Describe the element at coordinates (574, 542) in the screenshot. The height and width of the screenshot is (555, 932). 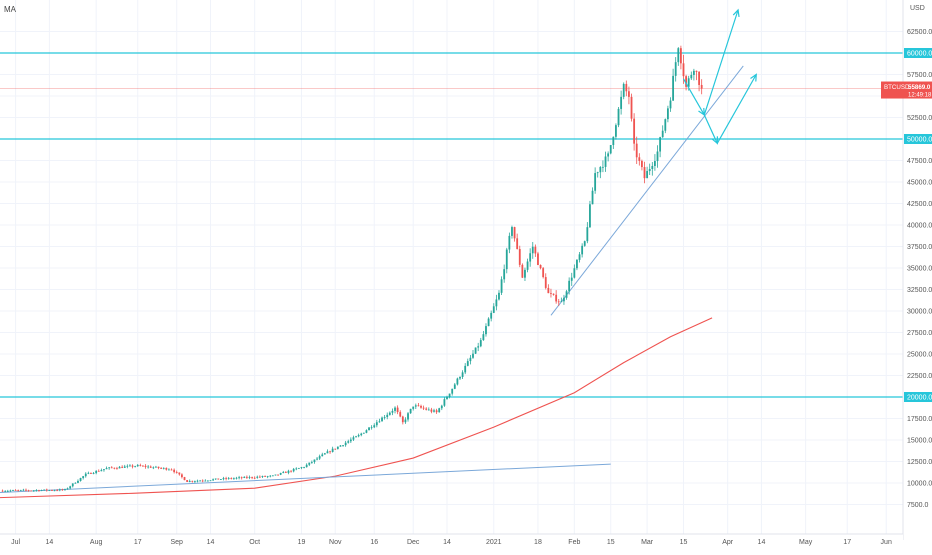
I see `time-tick-label: Feb` at that location.